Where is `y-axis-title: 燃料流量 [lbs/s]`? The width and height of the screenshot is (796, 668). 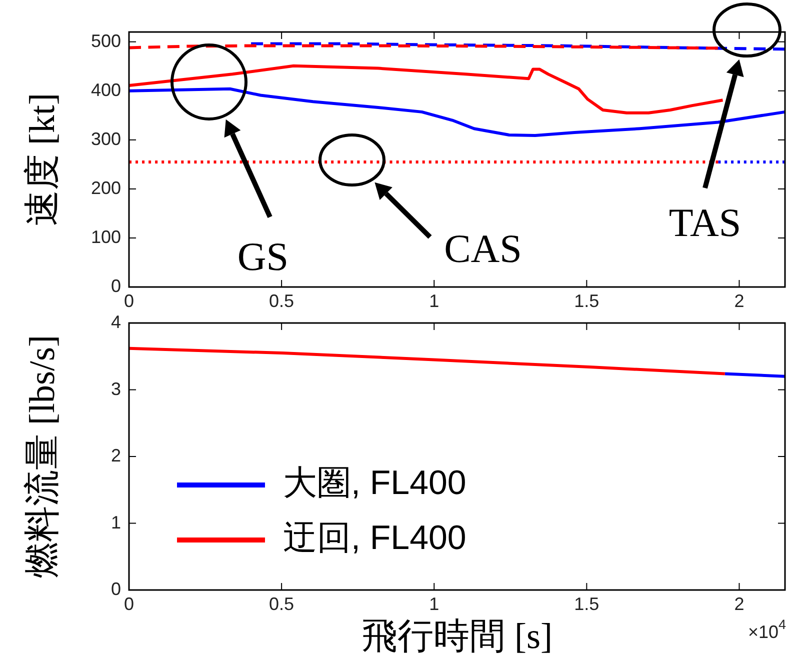 y-axis-title: 燃料流量 [lbs/s] is located at coordinates (42, 456).